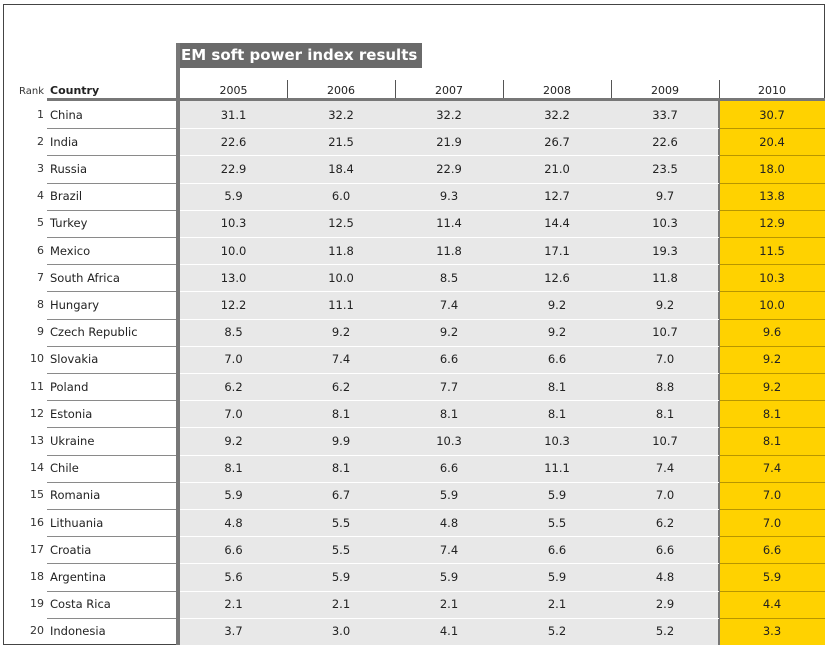  Describe the element at coordinates (449, 196) in the screenshot. I see `value-cell-2007: 9.3` at that location.